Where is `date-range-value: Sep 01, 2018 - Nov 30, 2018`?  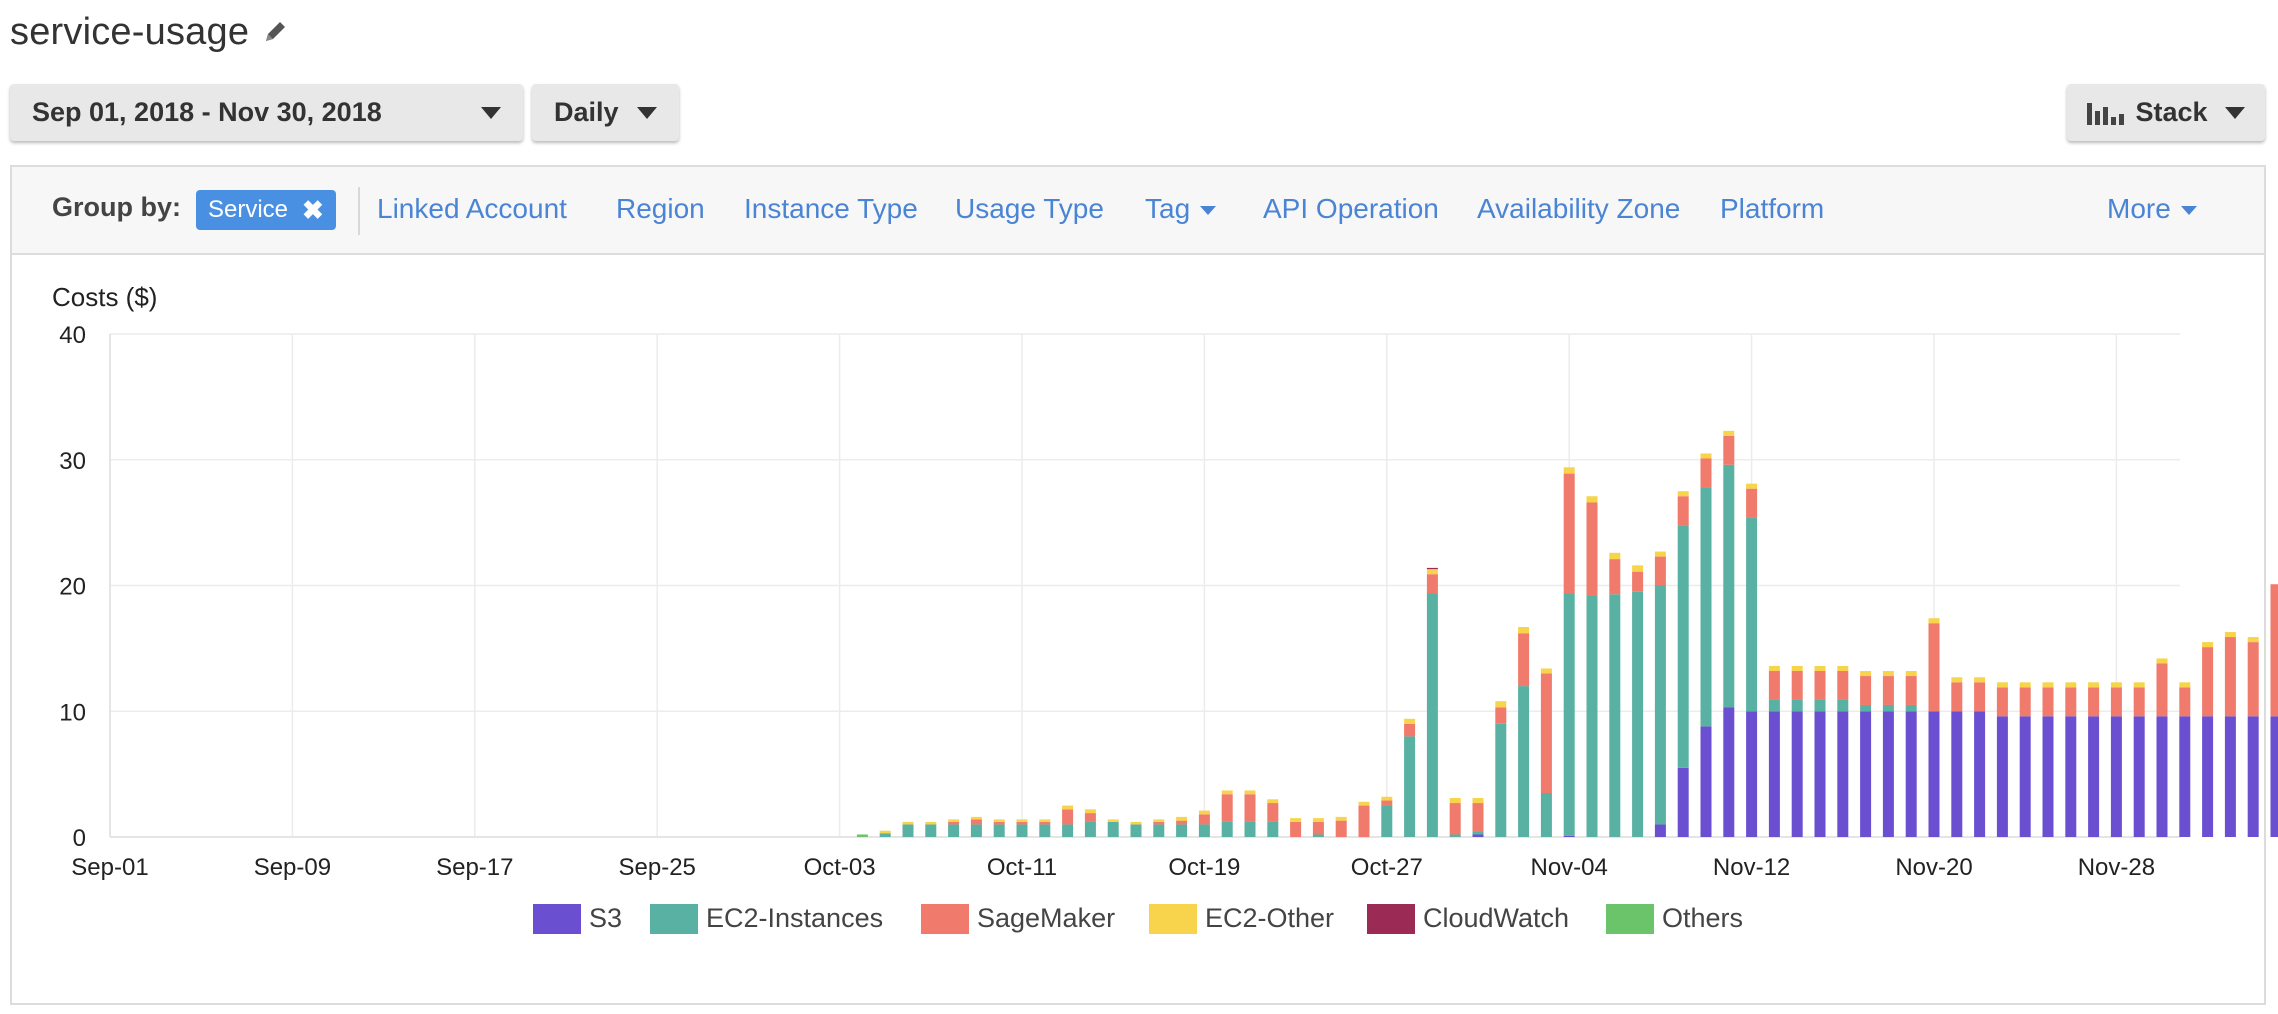 date-range-value: Sep 01, 2018 - Nov 30, 2018 is located at coordinates (207, 112).